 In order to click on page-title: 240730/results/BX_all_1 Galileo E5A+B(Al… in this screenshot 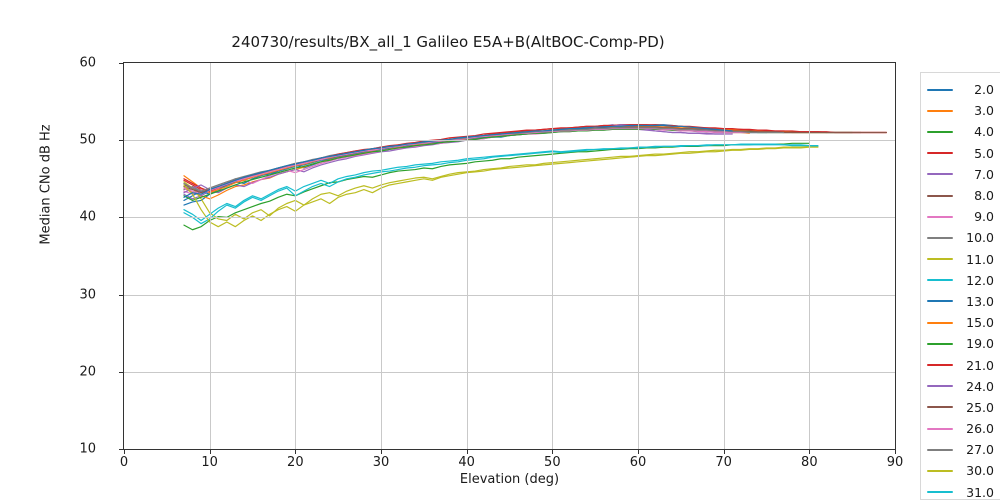, I will do `click(448, 42)`.